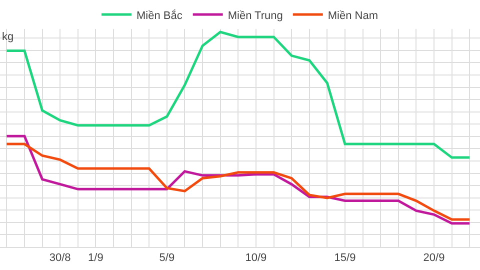 The image size is (480, 270). I want to click on annotation: kg, so click(8, 37).